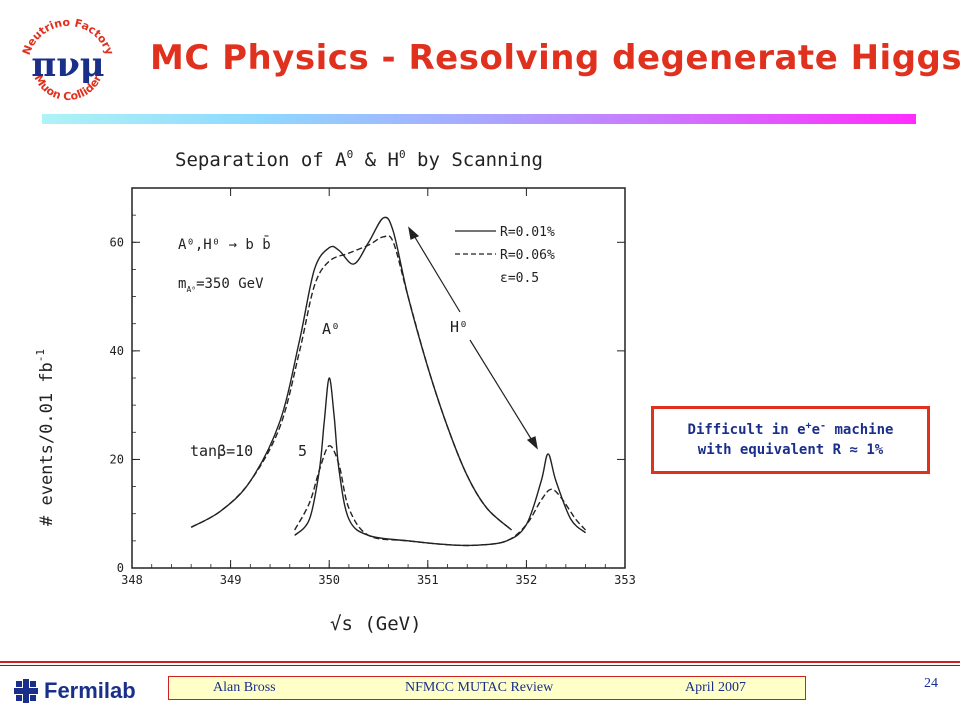  Describe the element at coordinates (132, 580) in the screenshot. I see `x-tick-label: 348` at that location.